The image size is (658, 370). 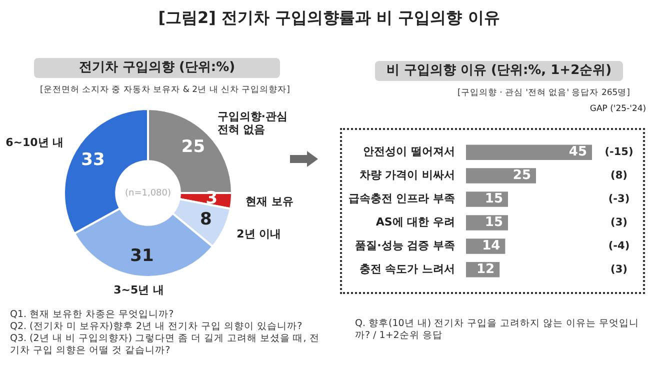 I want to click on slice-label: 2년 이내, so click(x=259, y=234).